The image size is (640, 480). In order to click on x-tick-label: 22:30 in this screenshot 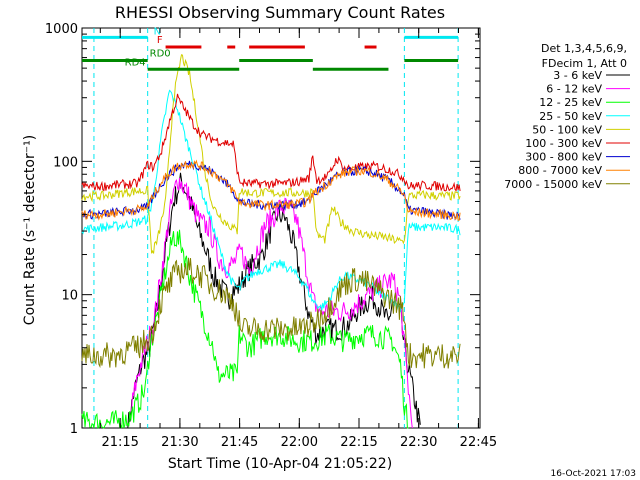, I will do `click(418, 442)`.